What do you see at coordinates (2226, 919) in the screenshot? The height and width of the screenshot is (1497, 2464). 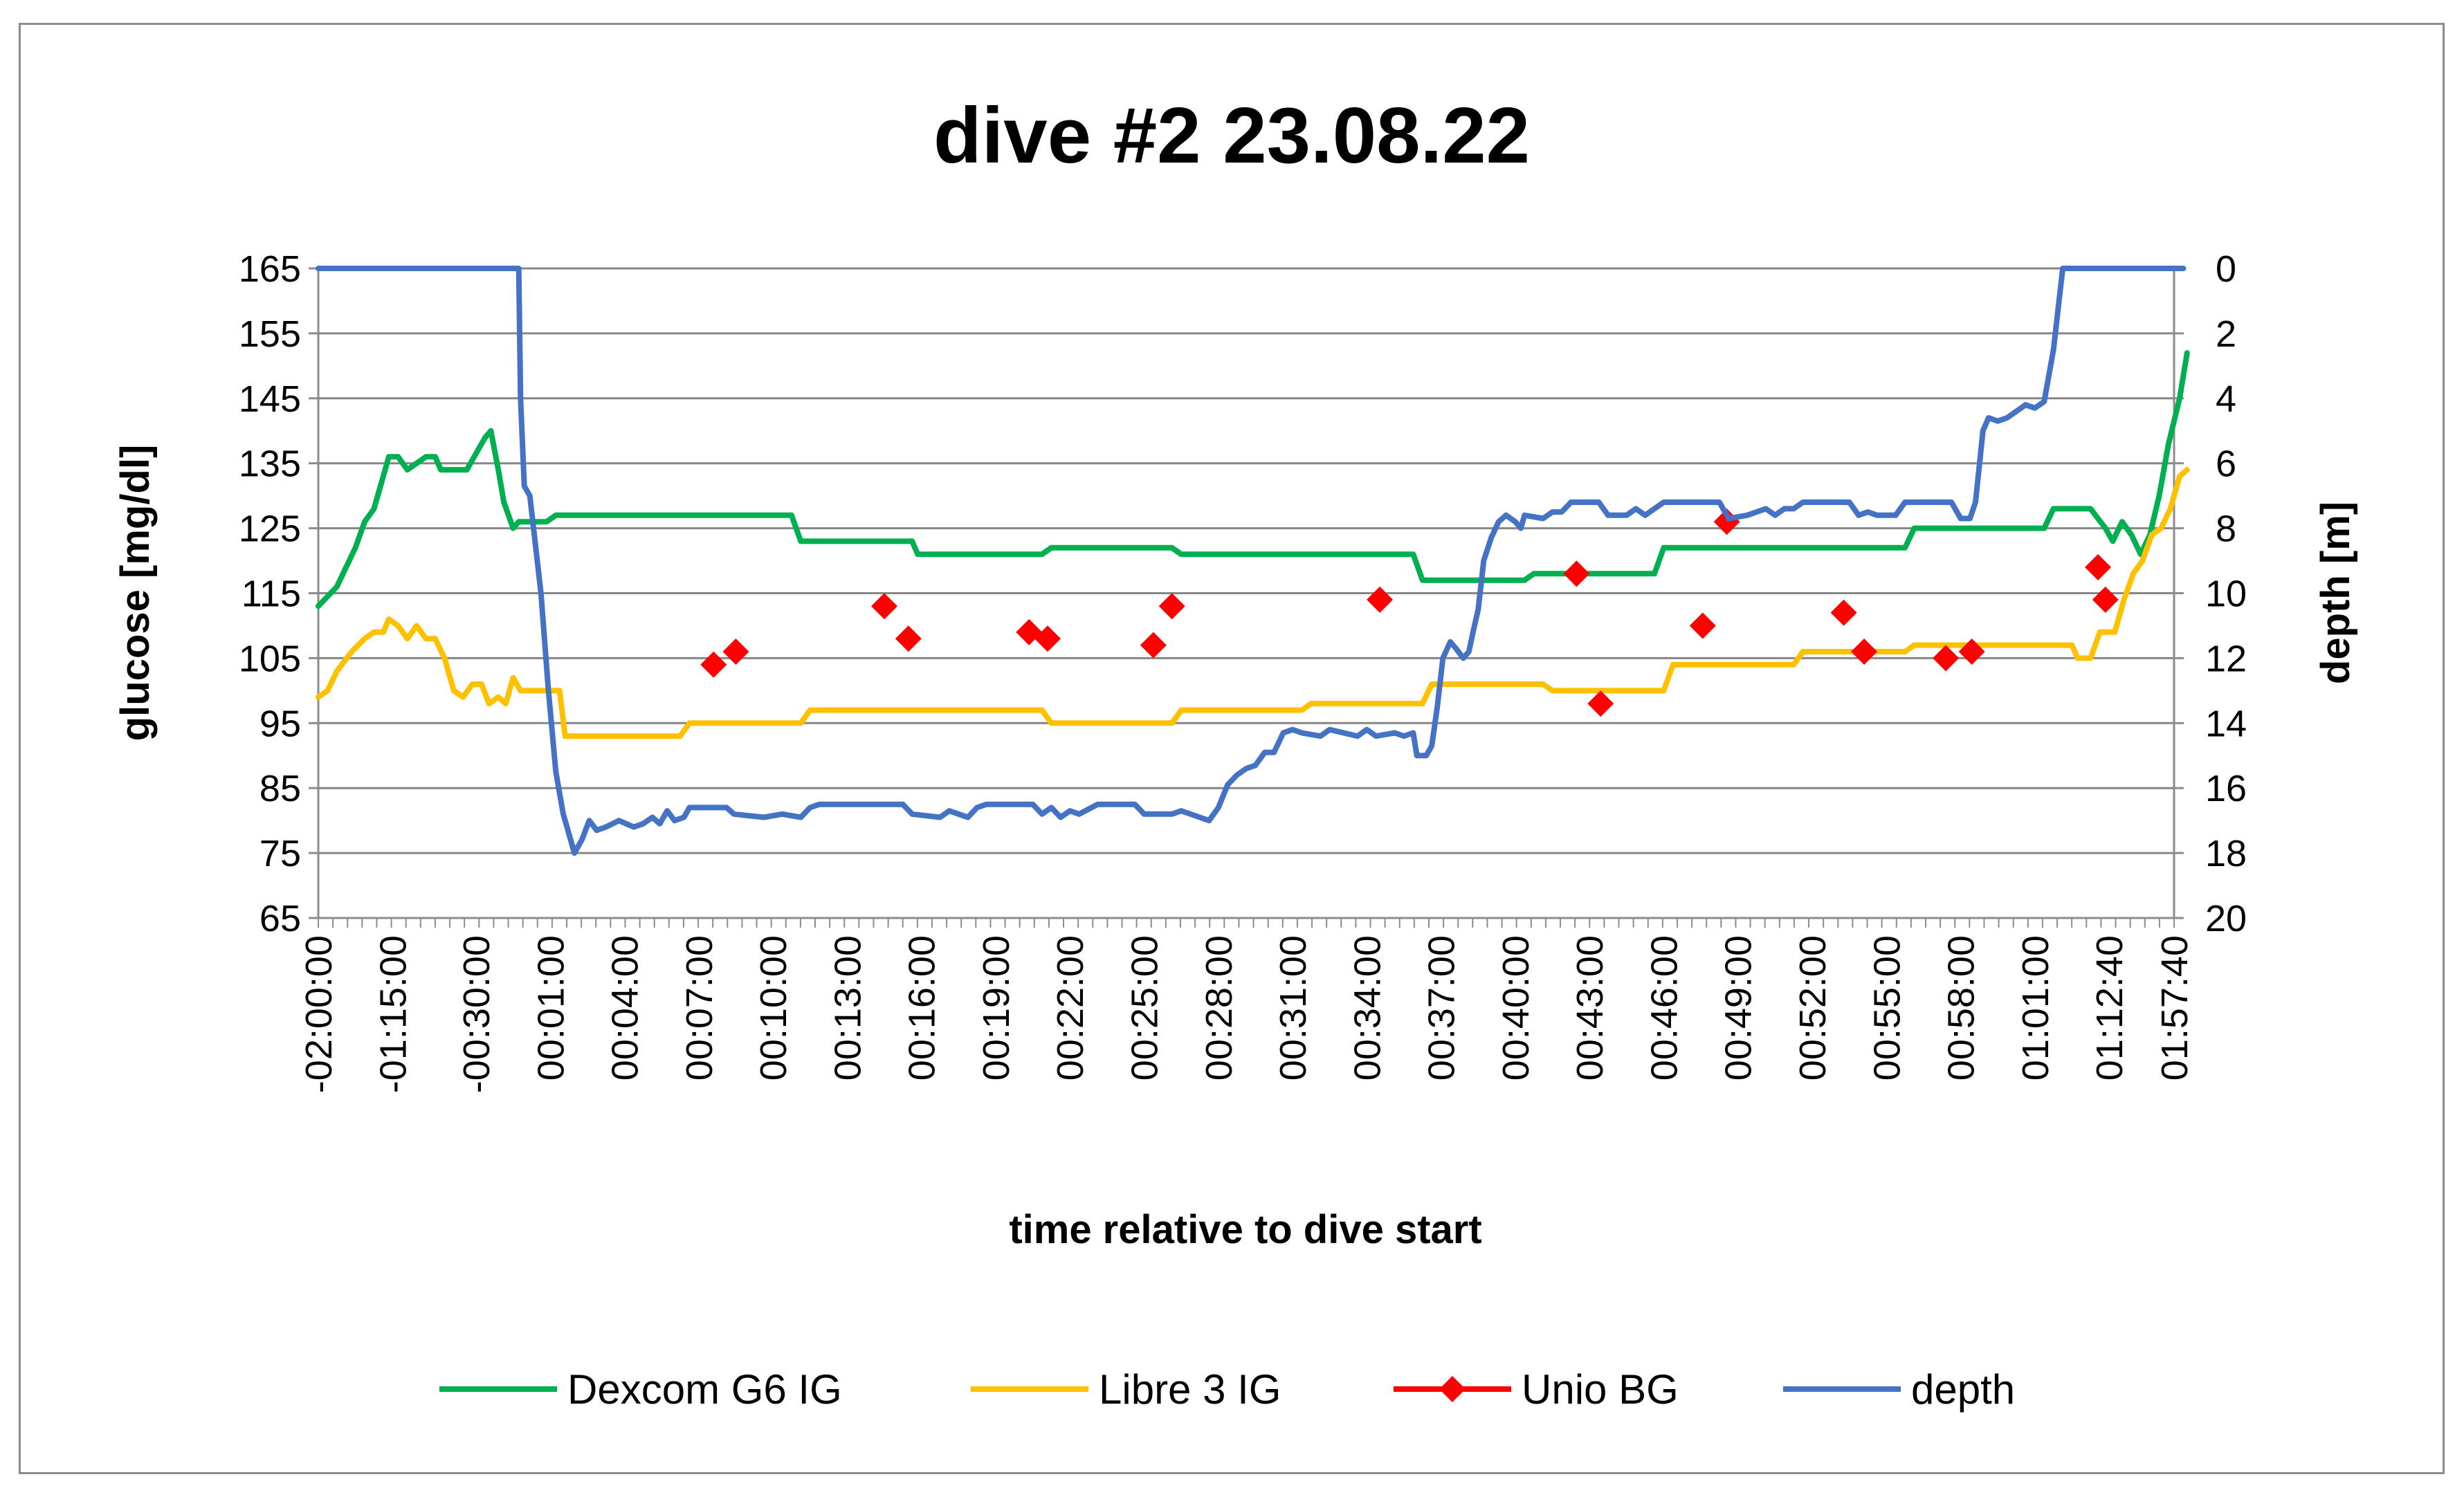 I see `y-tick-label-right: 20` at bounding box center [2226, 919].